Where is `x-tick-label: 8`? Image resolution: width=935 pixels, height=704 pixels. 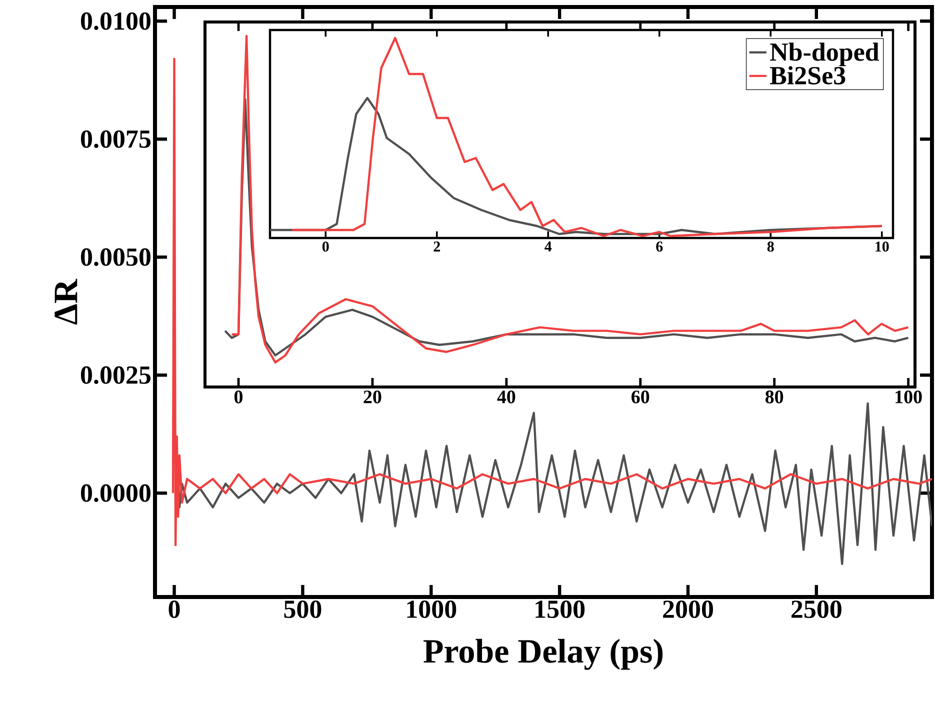 x-tick-label: 8 is located at coordinates (770, 247).